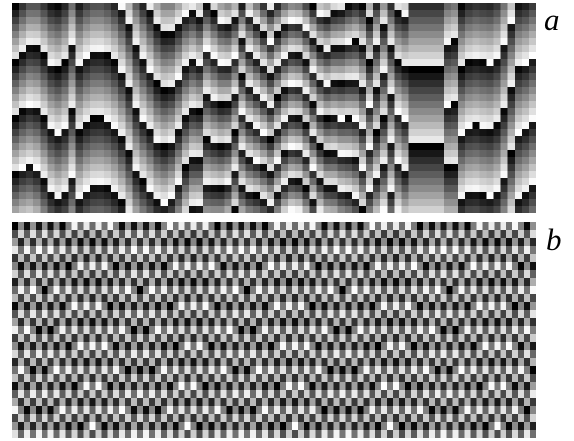  Describe the element at coordinates (552, 19) in the screenshot. I see `panel-a-label: a` at that location.